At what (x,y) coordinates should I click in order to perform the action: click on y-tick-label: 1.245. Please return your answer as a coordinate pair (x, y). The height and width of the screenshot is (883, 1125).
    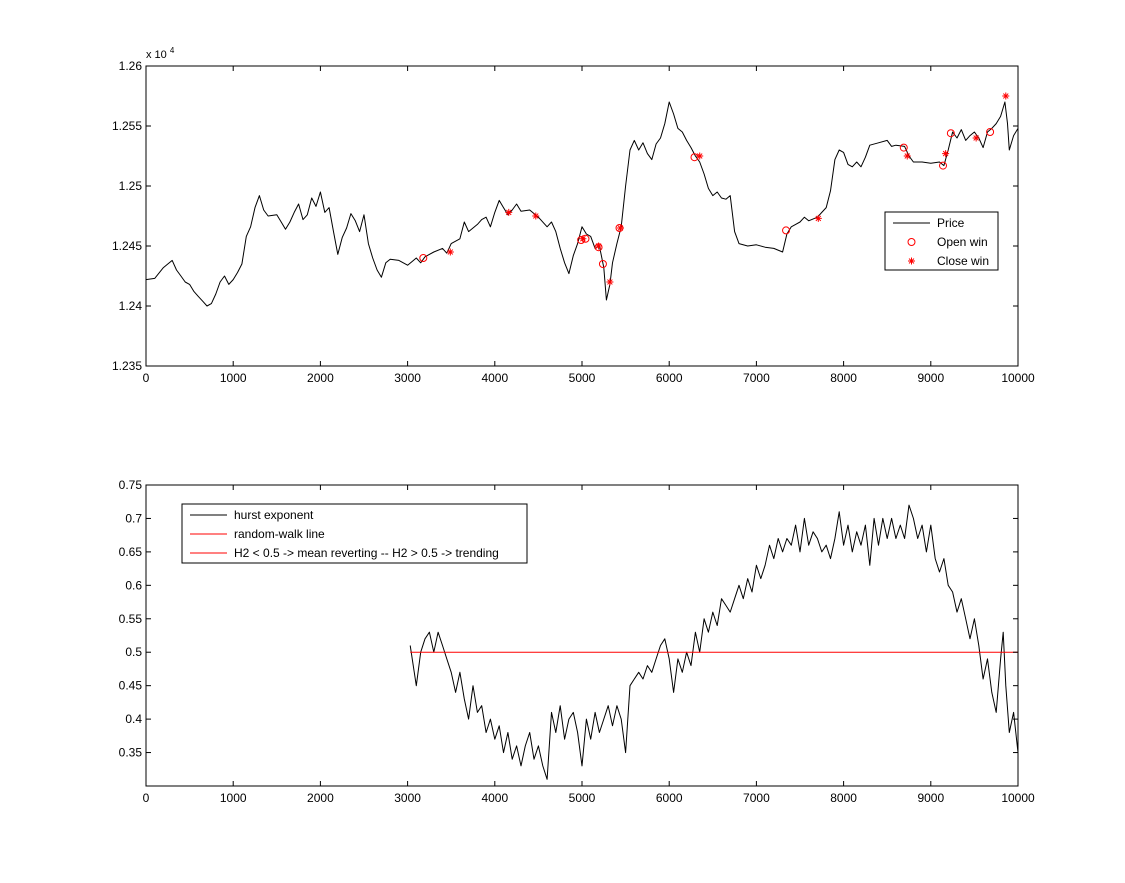
    Looking at the image, I should click on (127, 246).